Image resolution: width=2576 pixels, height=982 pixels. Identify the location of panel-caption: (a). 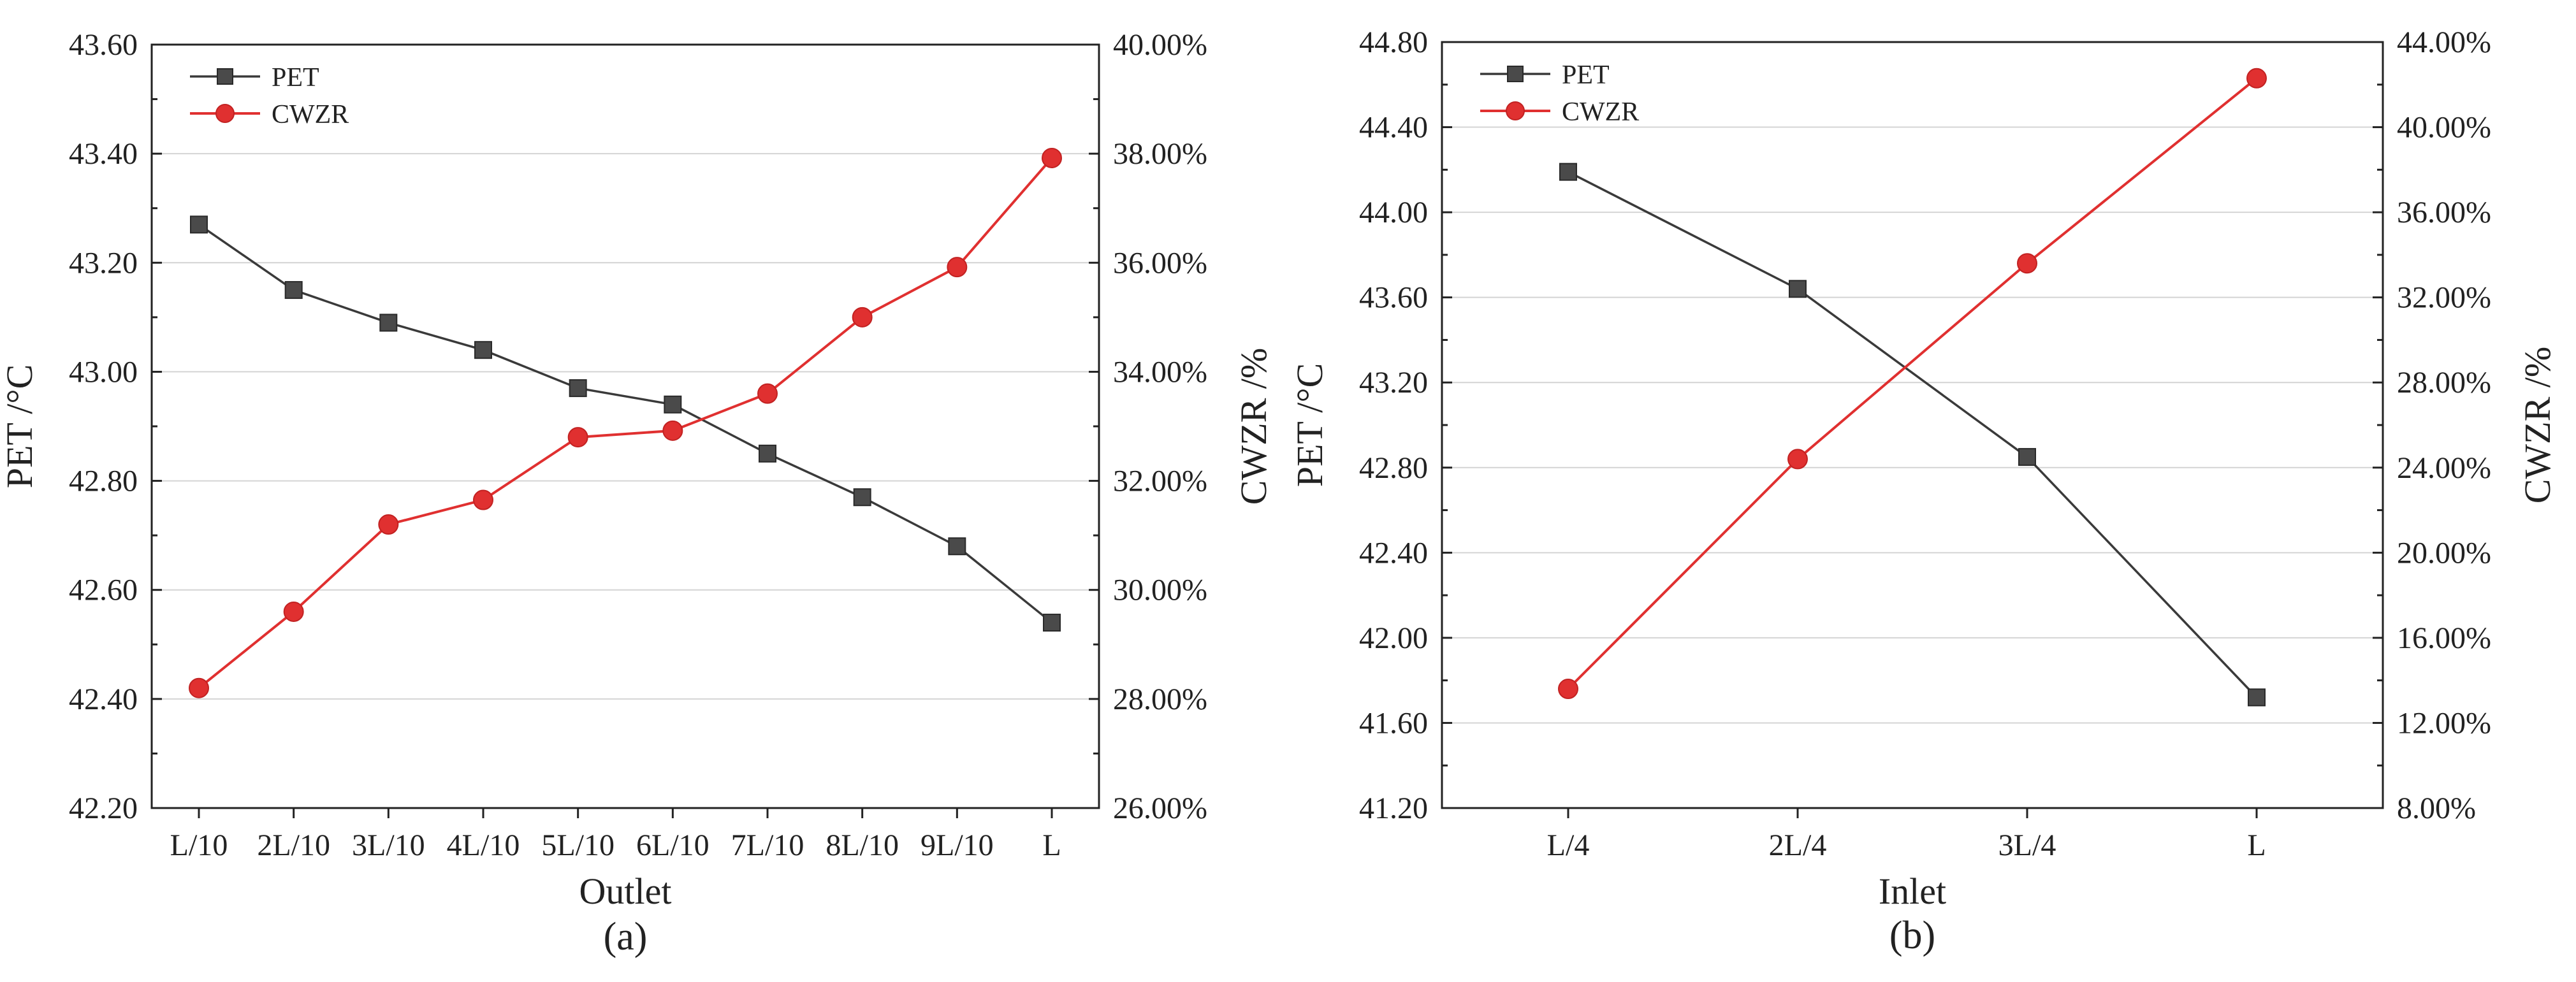
(626, 936).